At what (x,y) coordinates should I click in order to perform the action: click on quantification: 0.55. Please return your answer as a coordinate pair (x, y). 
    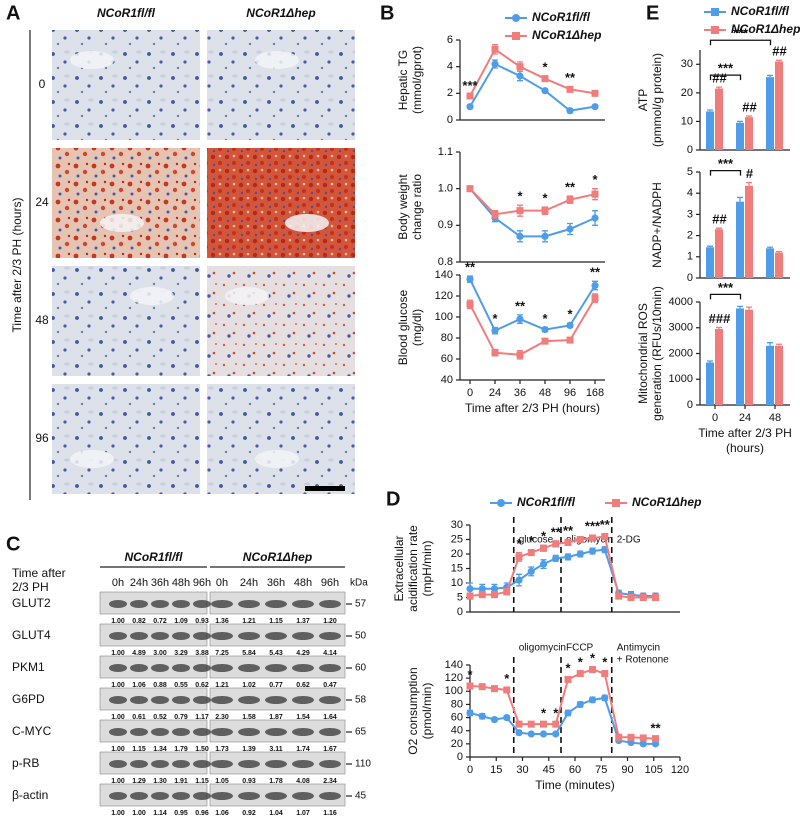
    Looking at the image, I should click on (181, 685).